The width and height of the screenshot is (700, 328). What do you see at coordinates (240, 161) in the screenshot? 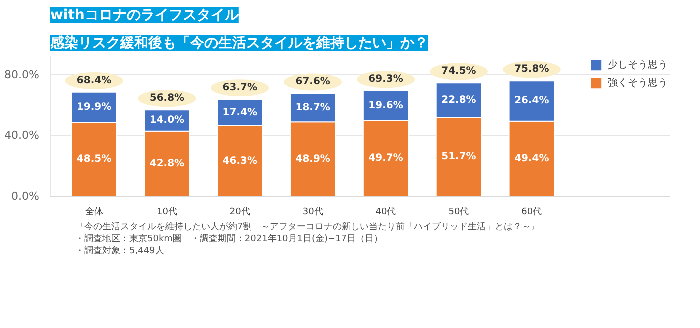
I see `data-label: 46.3%` at bounding box center [240, 161].